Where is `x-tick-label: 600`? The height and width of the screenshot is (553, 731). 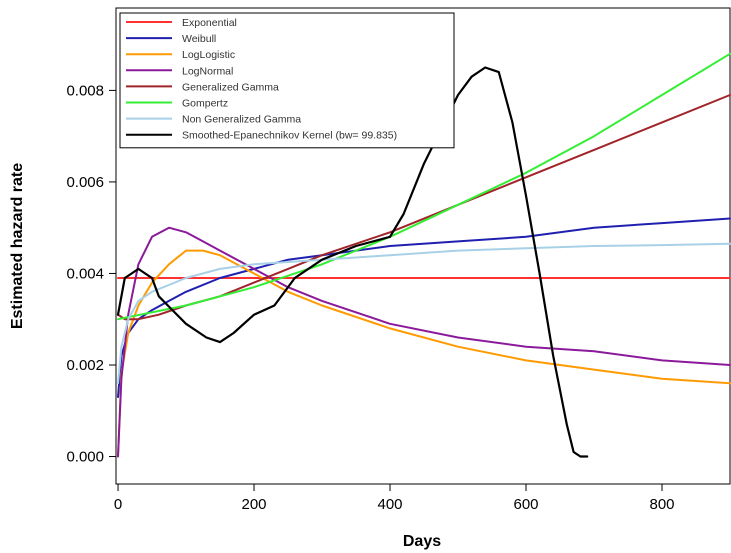 x-tick-label: 600 is located at coordinates (525, 504).